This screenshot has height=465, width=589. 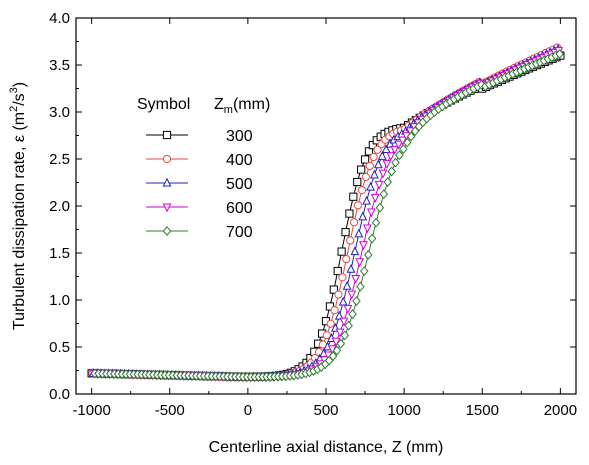 What do you see at coordinates (239, 136) in the screenshot?
I see `legend-label-300: 300` at bounding box center [239, 136].